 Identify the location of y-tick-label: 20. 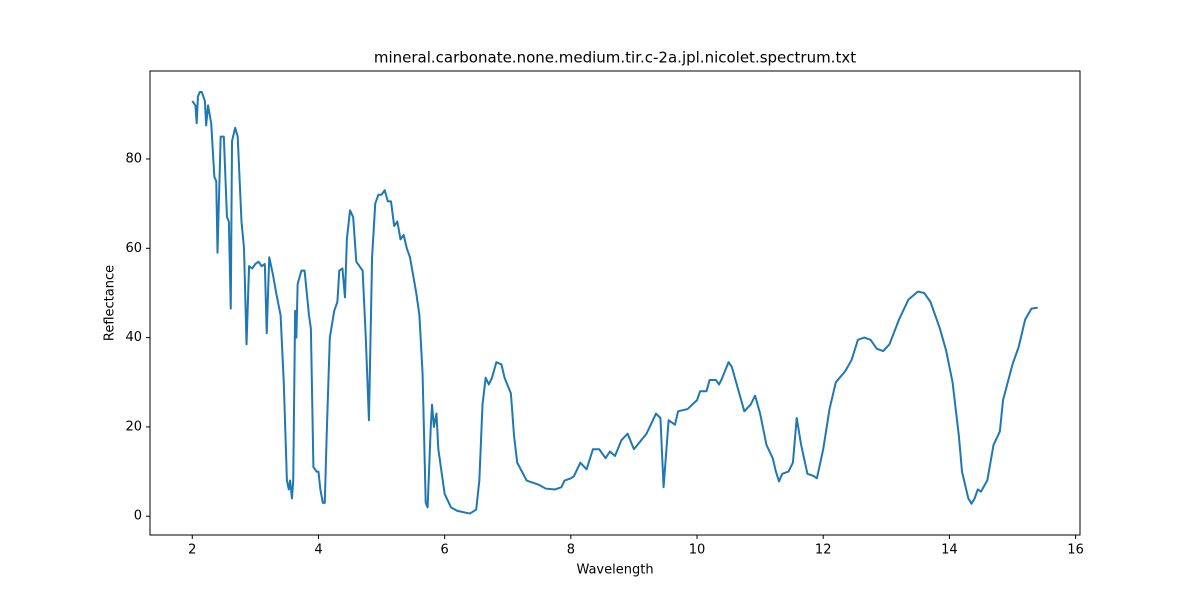
(133, 426).